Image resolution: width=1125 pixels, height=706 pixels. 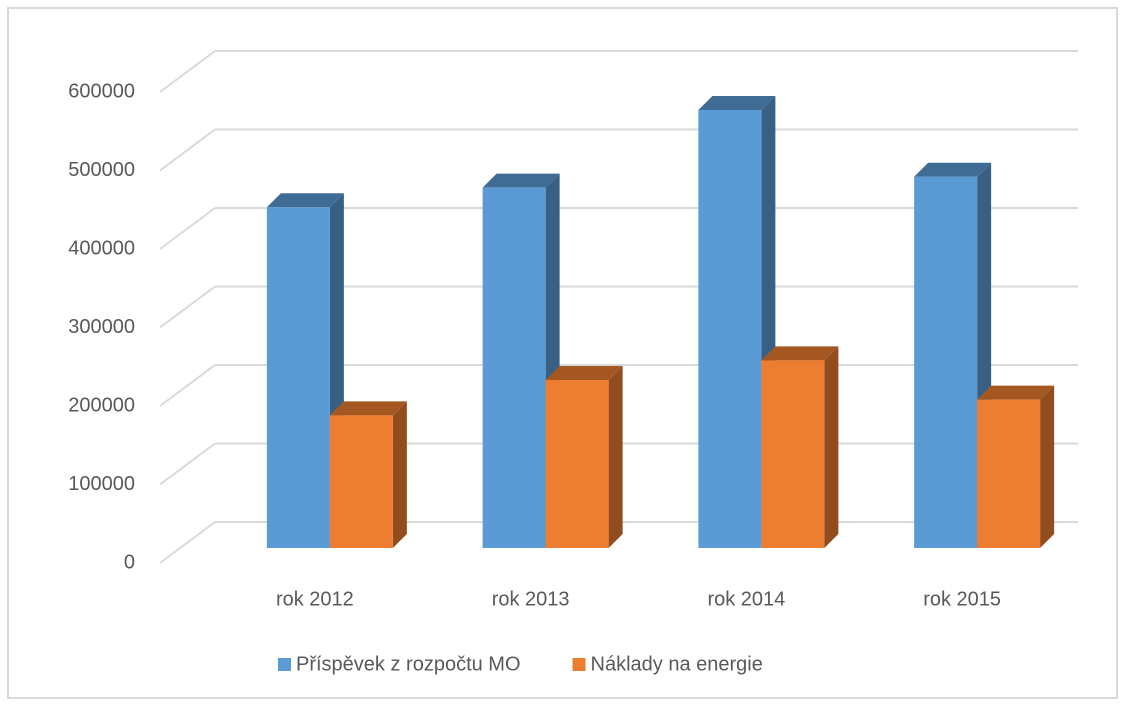 What do you see at coordinates (129, 562) in the screenshot?
I see `y-tick-label: 0` at bounding box center [129, 562].